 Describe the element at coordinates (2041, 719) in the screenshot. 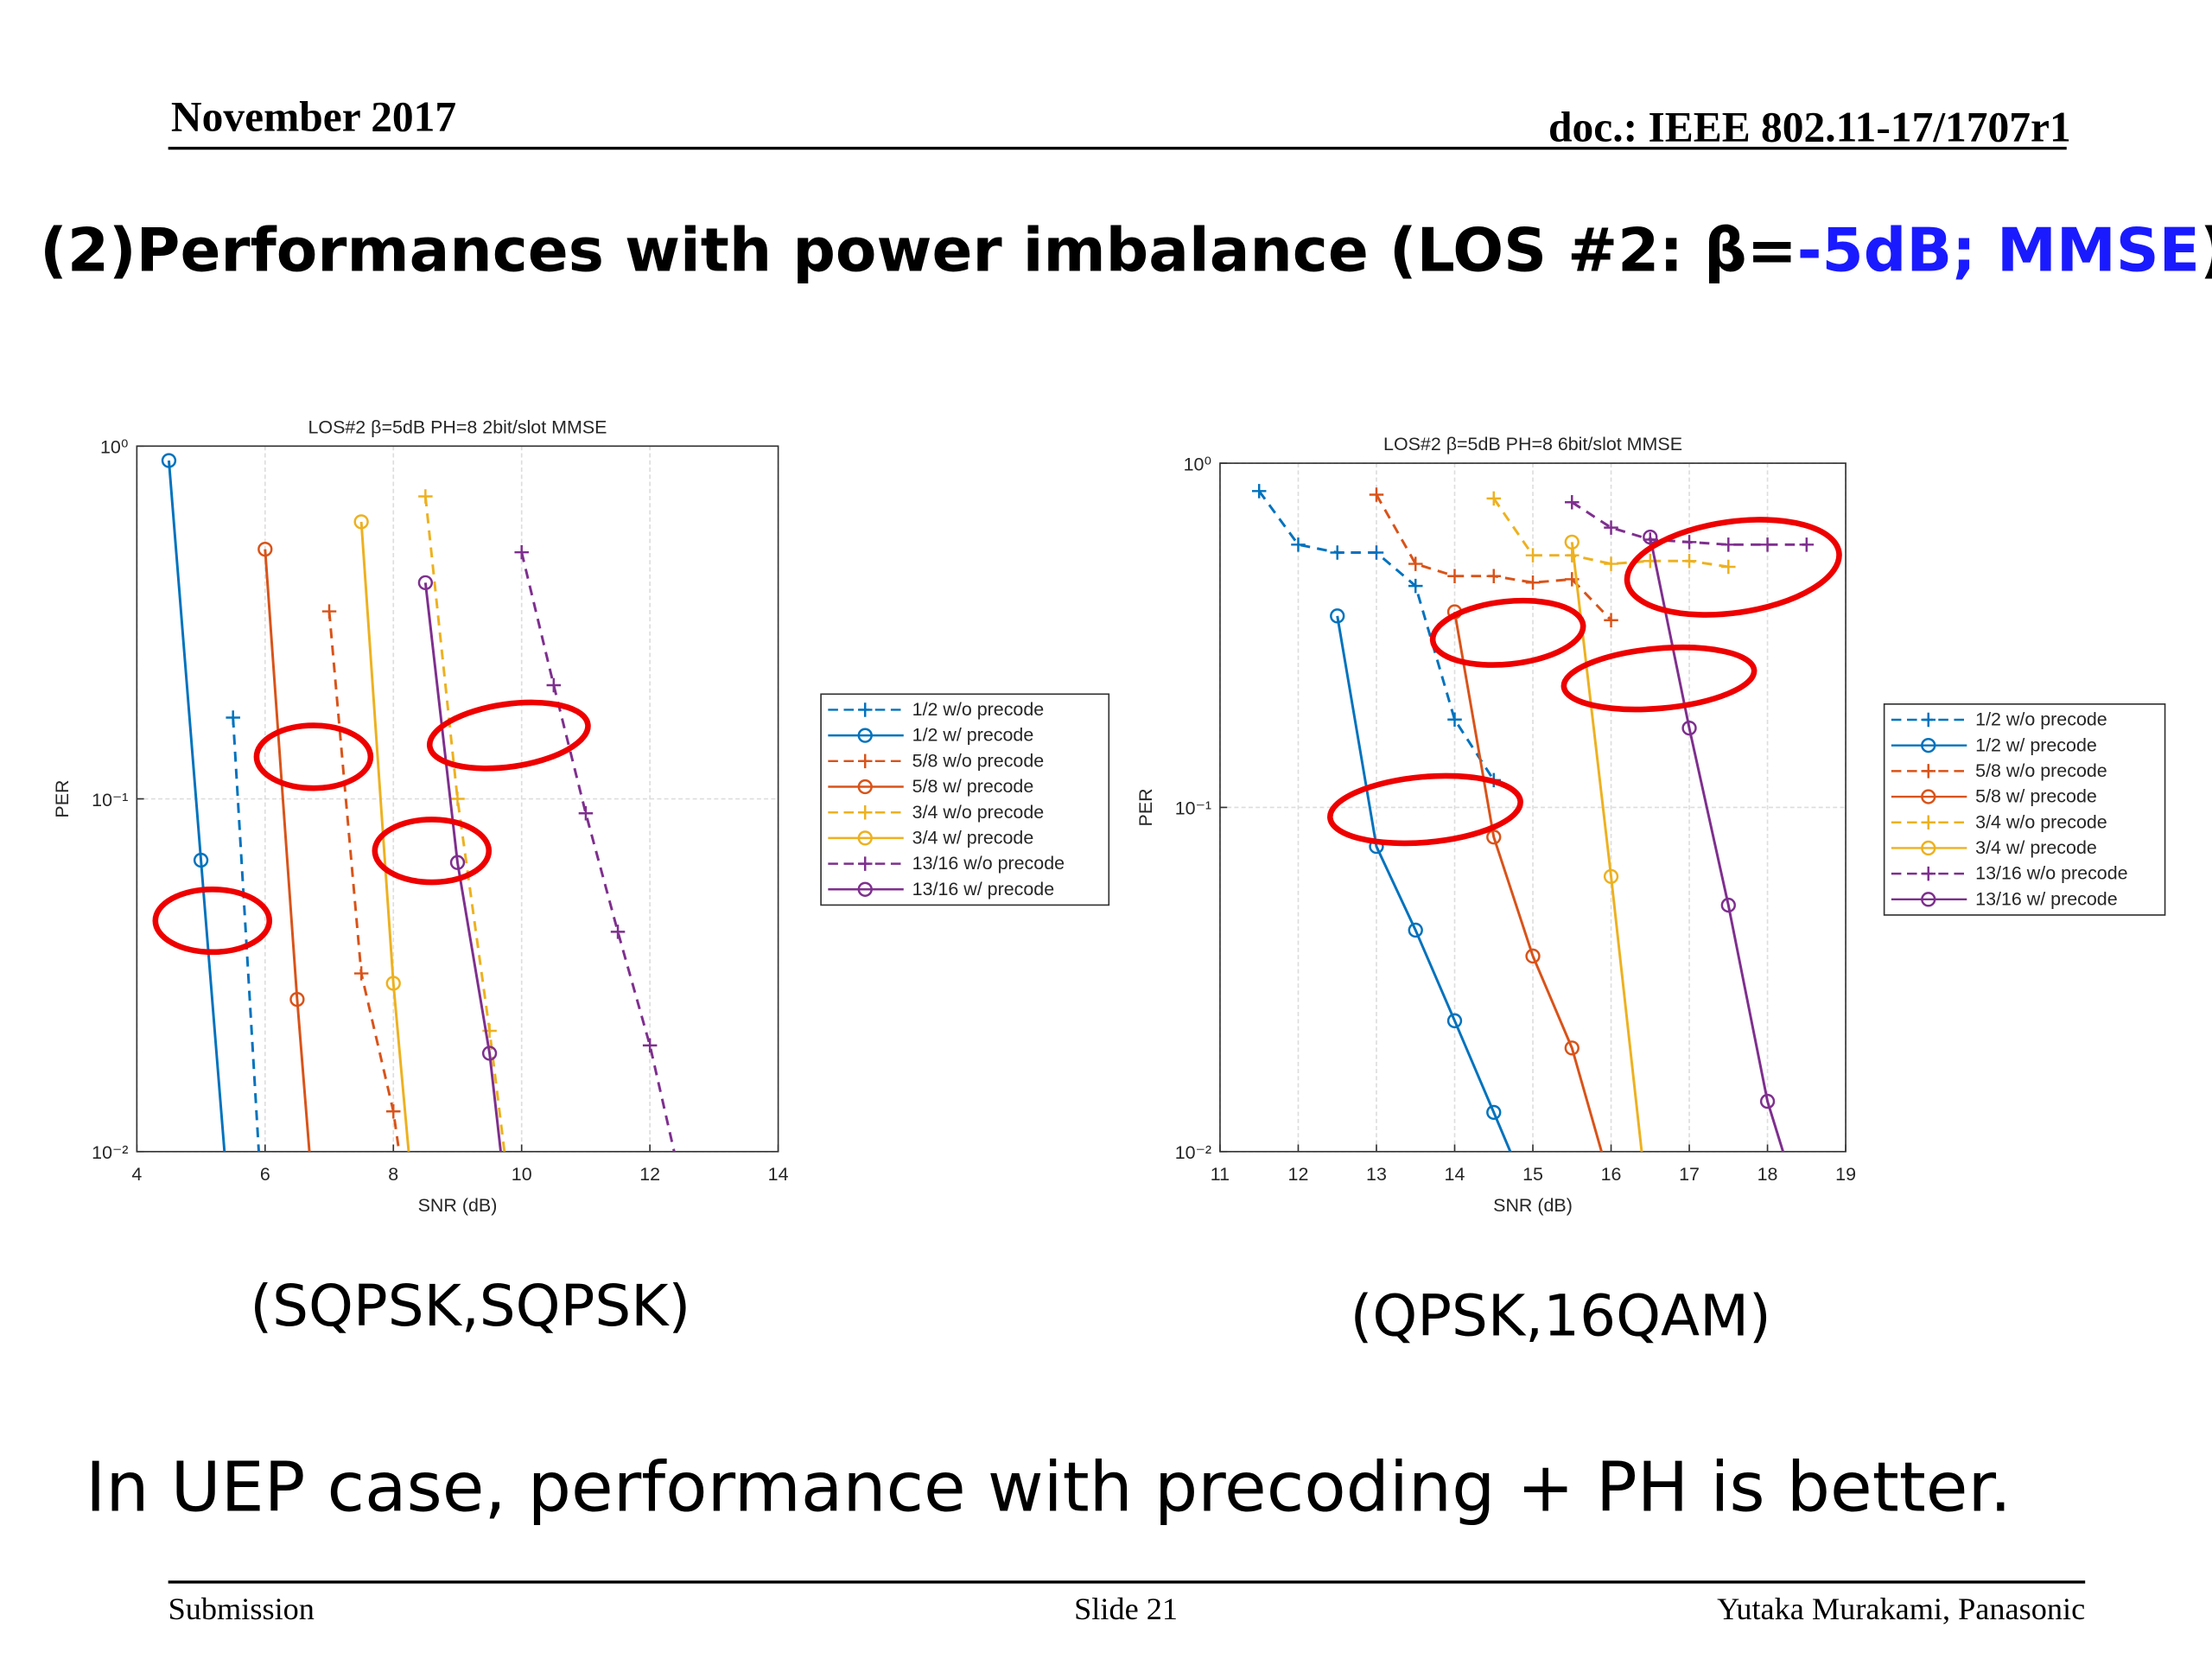

I see `legend-label: 1/2 w/o precode` at that location.